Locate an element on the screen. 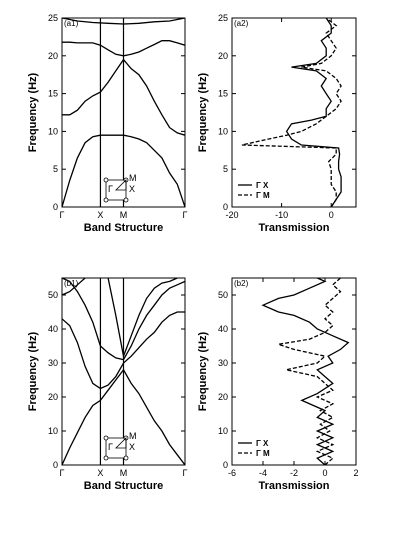 The width and height of the screenshot is (415, 537). x-tick-label: -4 is located at coordinates (263, 473).